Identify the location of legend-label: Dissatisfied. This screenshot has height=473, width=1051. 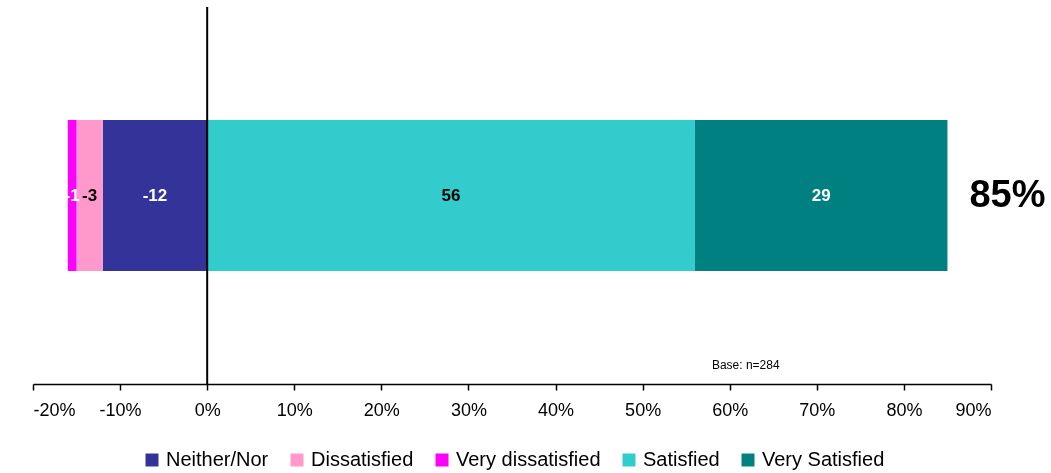
(362, 459).